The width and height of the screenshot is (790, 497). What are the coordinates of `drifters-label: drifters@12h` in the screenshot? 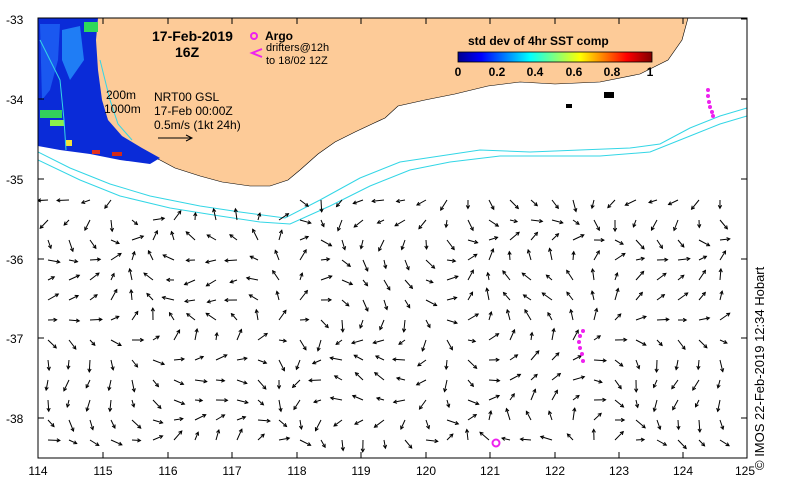 It's located at (297, 48).